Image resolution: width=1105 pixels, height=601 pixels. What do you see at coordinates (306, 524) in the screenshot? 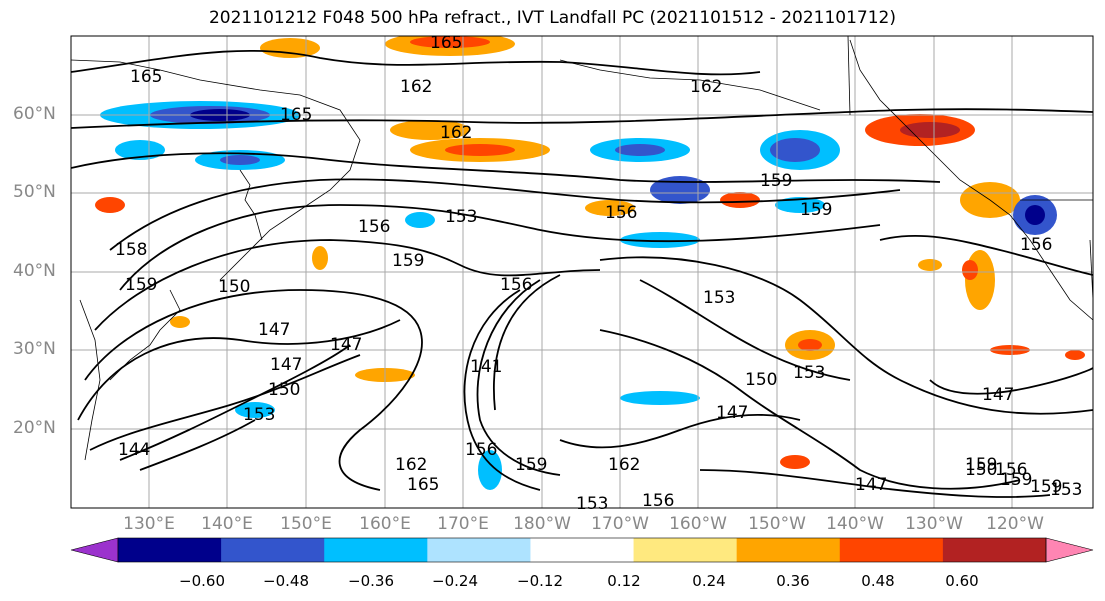
I see `lon-label: 150°E` at bounding box center [306, 524].